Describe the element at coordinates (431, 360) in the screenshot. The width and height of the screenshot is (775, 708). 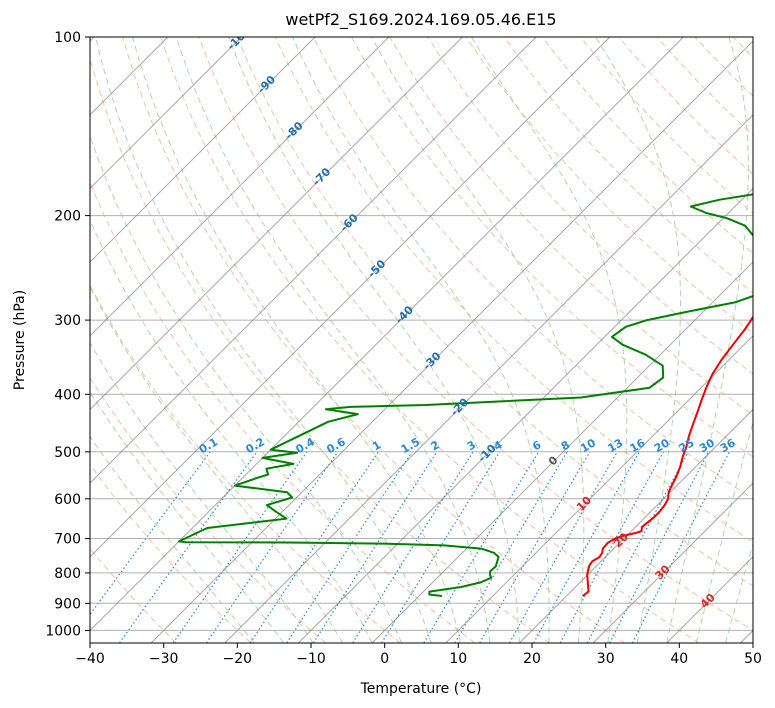
I see `isotherm-label: -30` at that location.